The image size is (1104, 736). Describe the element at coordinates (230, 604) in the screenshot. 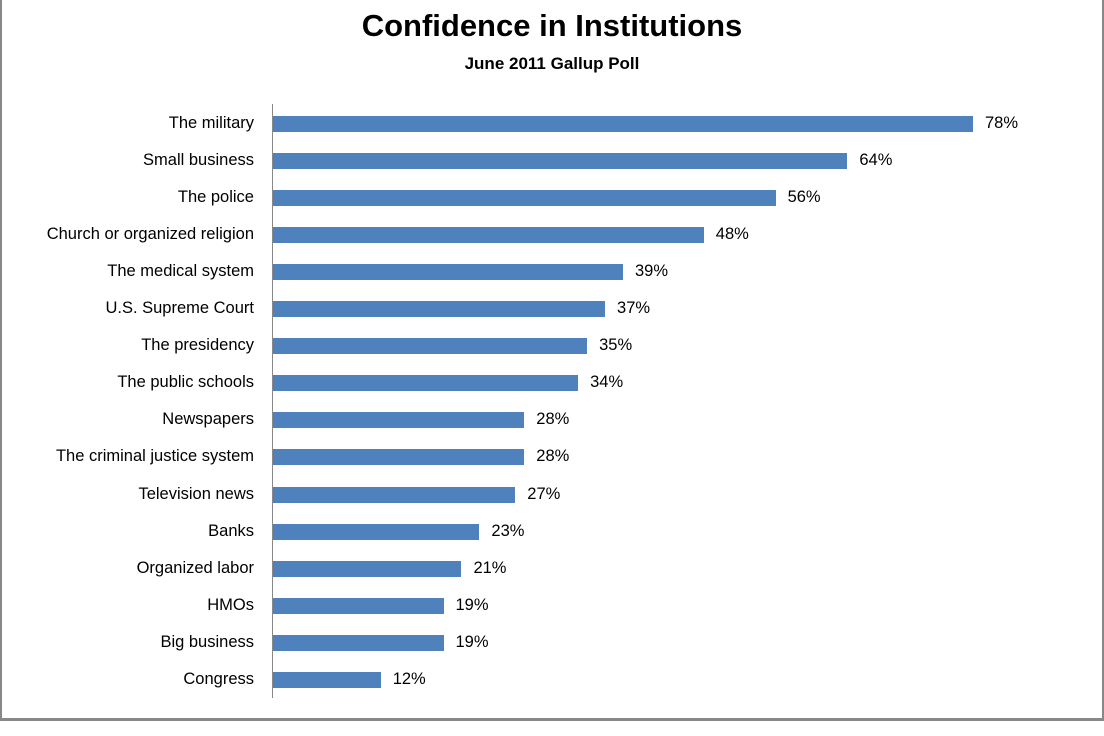

I see `category-label: HMOs` at that location.